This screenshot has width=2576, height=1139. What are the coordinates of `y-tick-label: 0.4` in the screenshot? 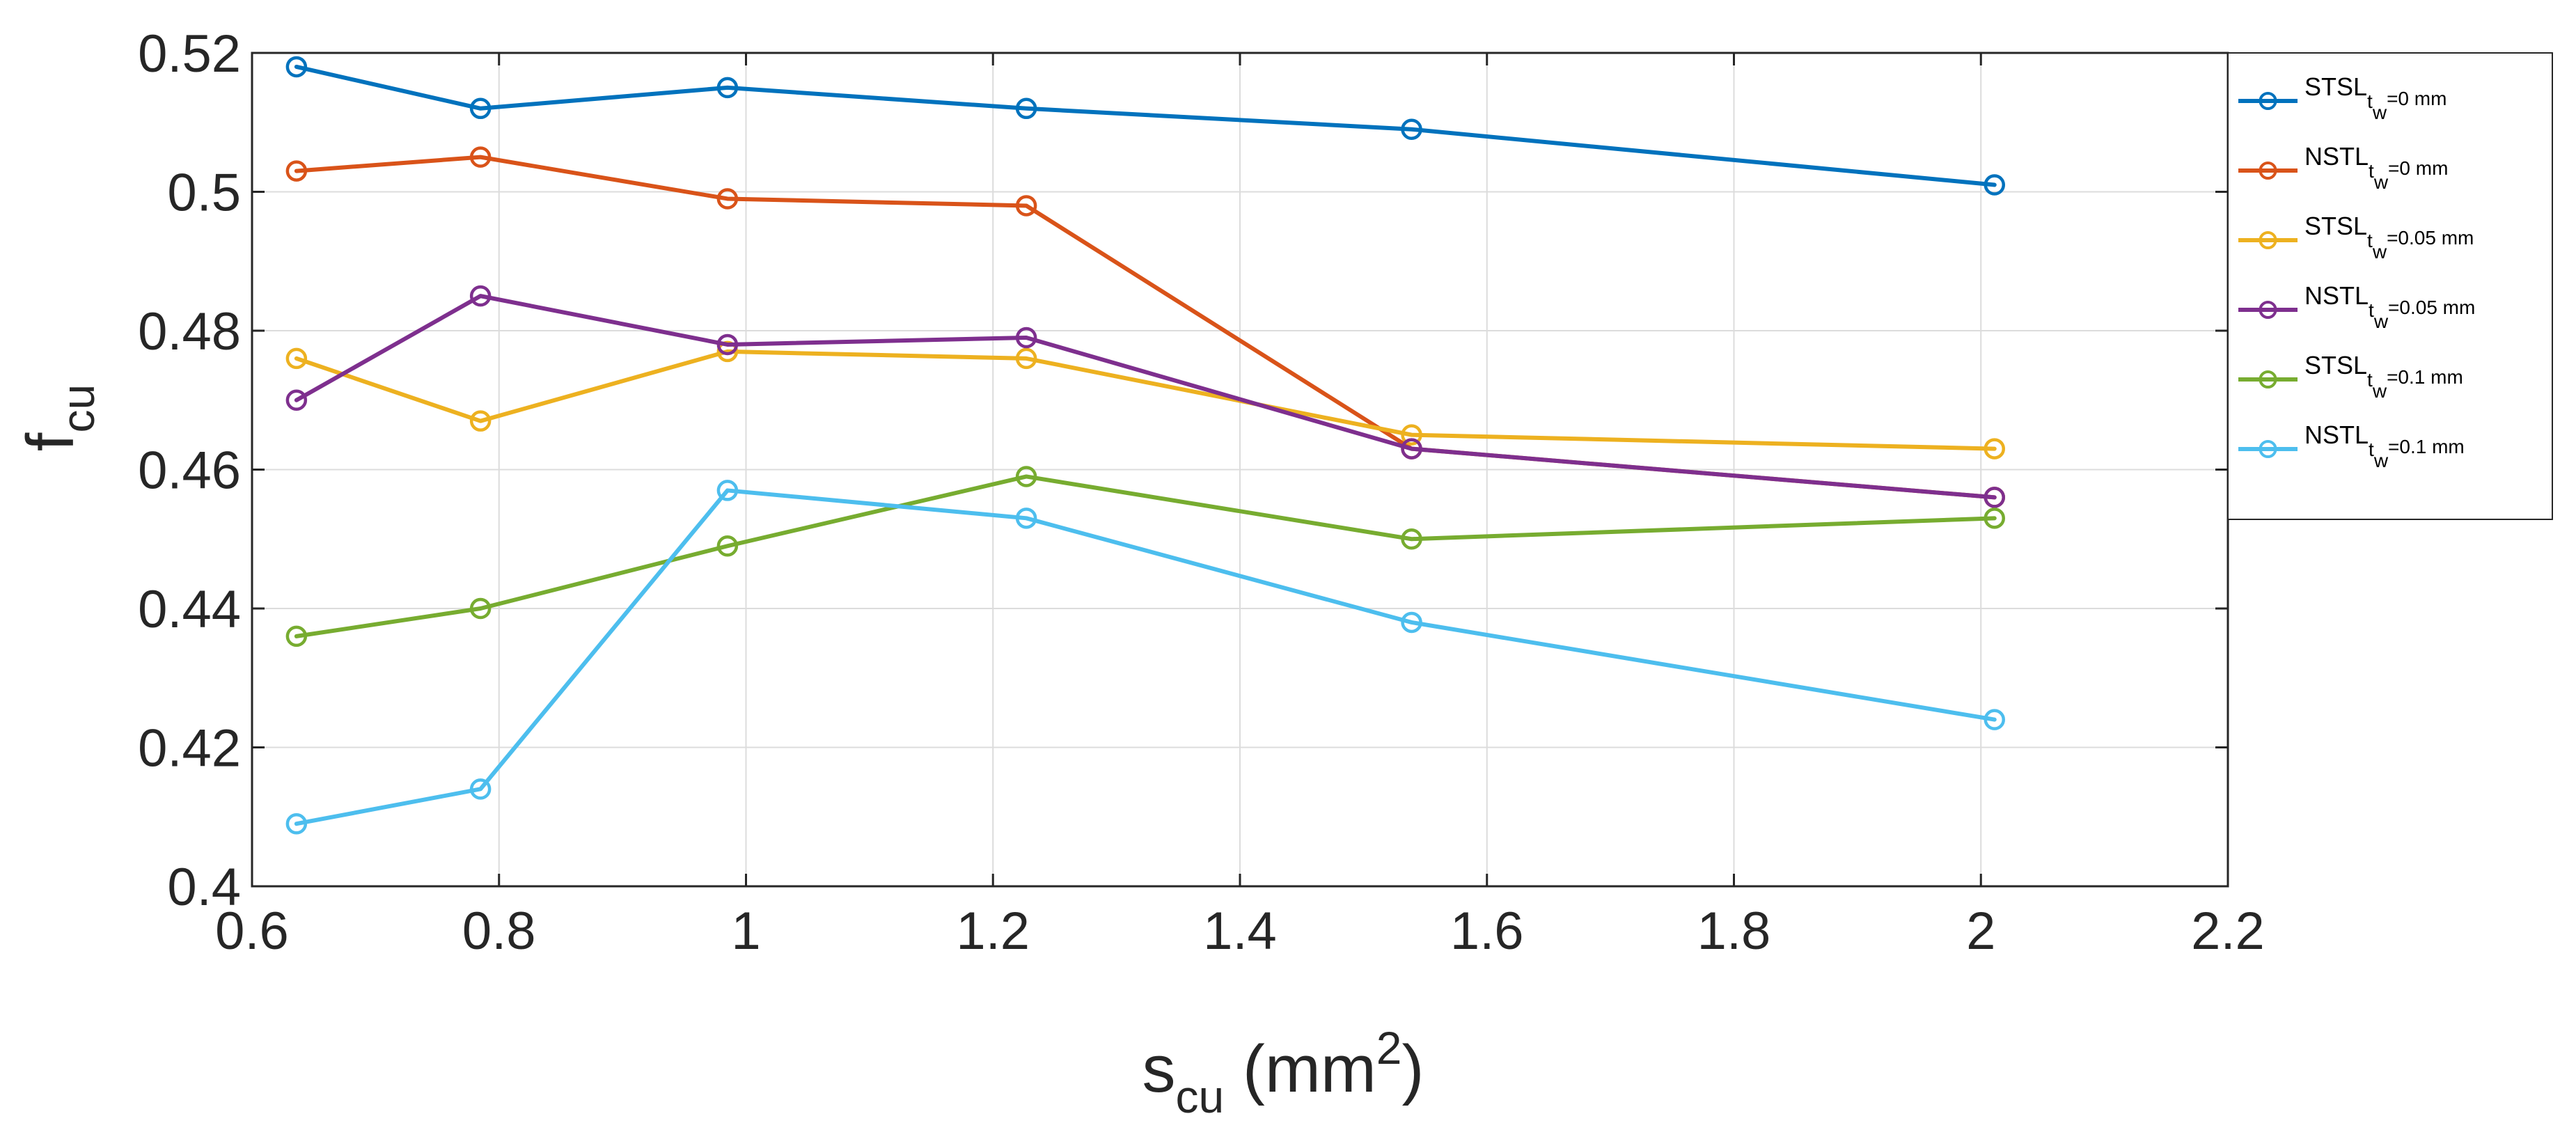 It's located at (204, 887).